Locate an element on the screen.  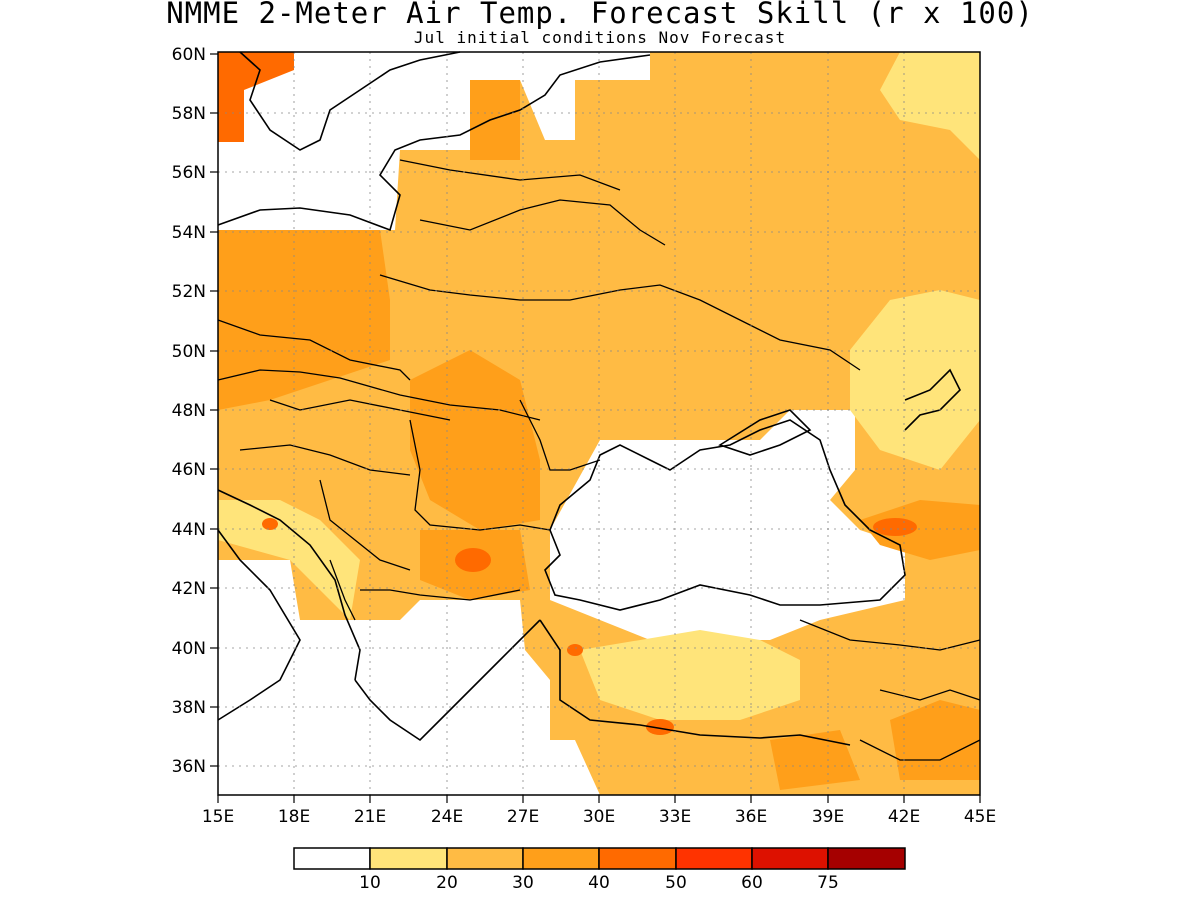
lon-label: 36E is located at coordinates (751, 817).